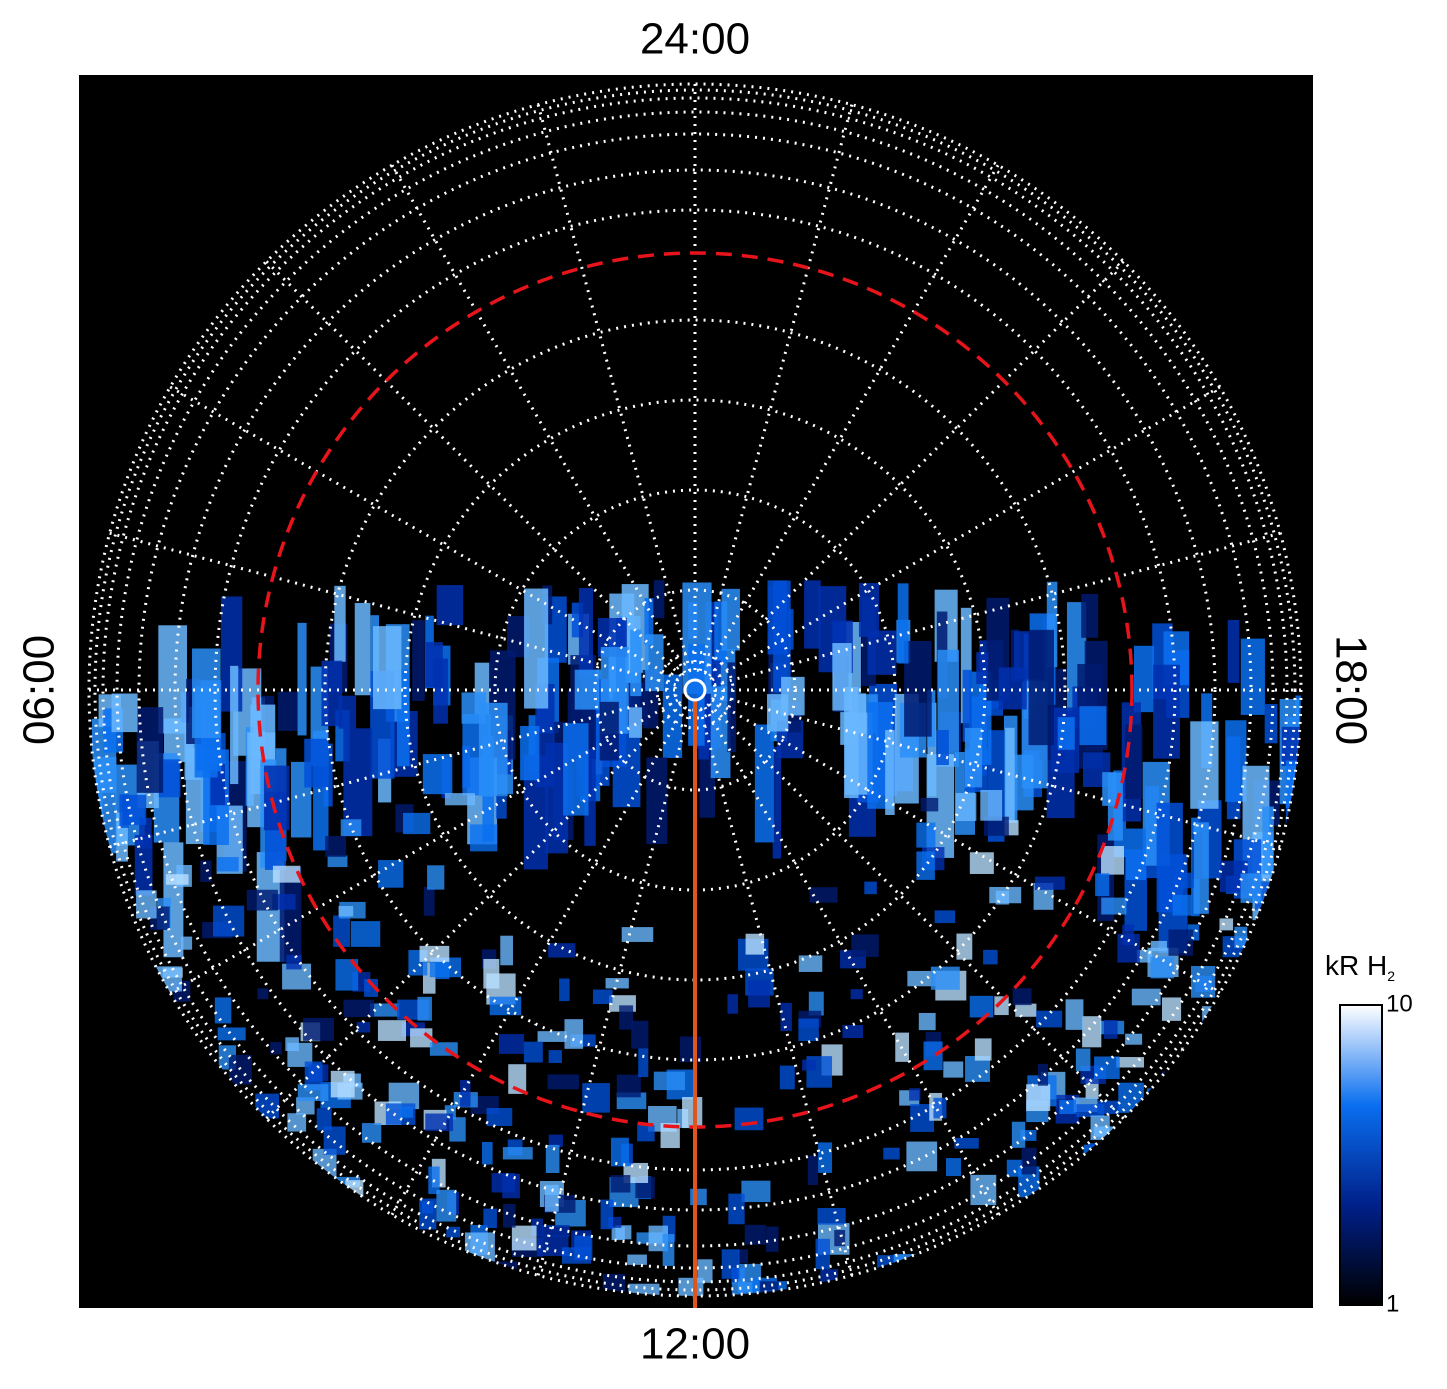  What do you see at coordinates (1361, 1155) in the screenshot?
I see `colorbar` at bounding box center [1361, 1155].